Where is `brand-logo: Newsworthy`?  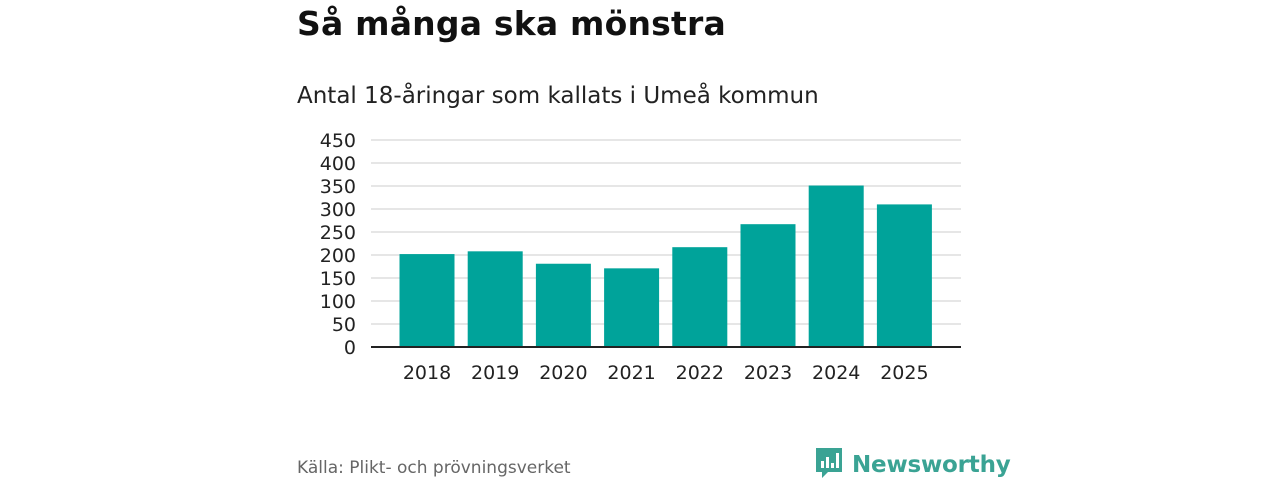
brand-logo: Newsworthy is located at coordinates (912, 463).